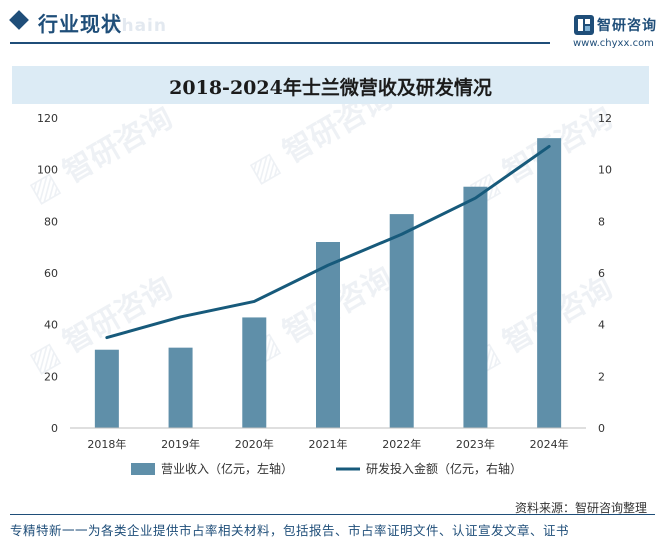 Image resolution: width=661 pixels, height=546 pixels. What do you see at coordinates (332, 514) in the screenshot?
I see `footer-divider` at bounding box center [332, 514].